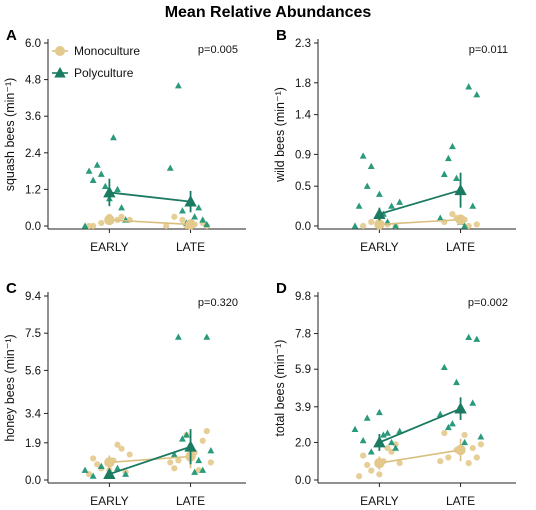  Describe the element at coordinates (488, 303) in the screenshot. I see `p-value: p=0.002` at that location.